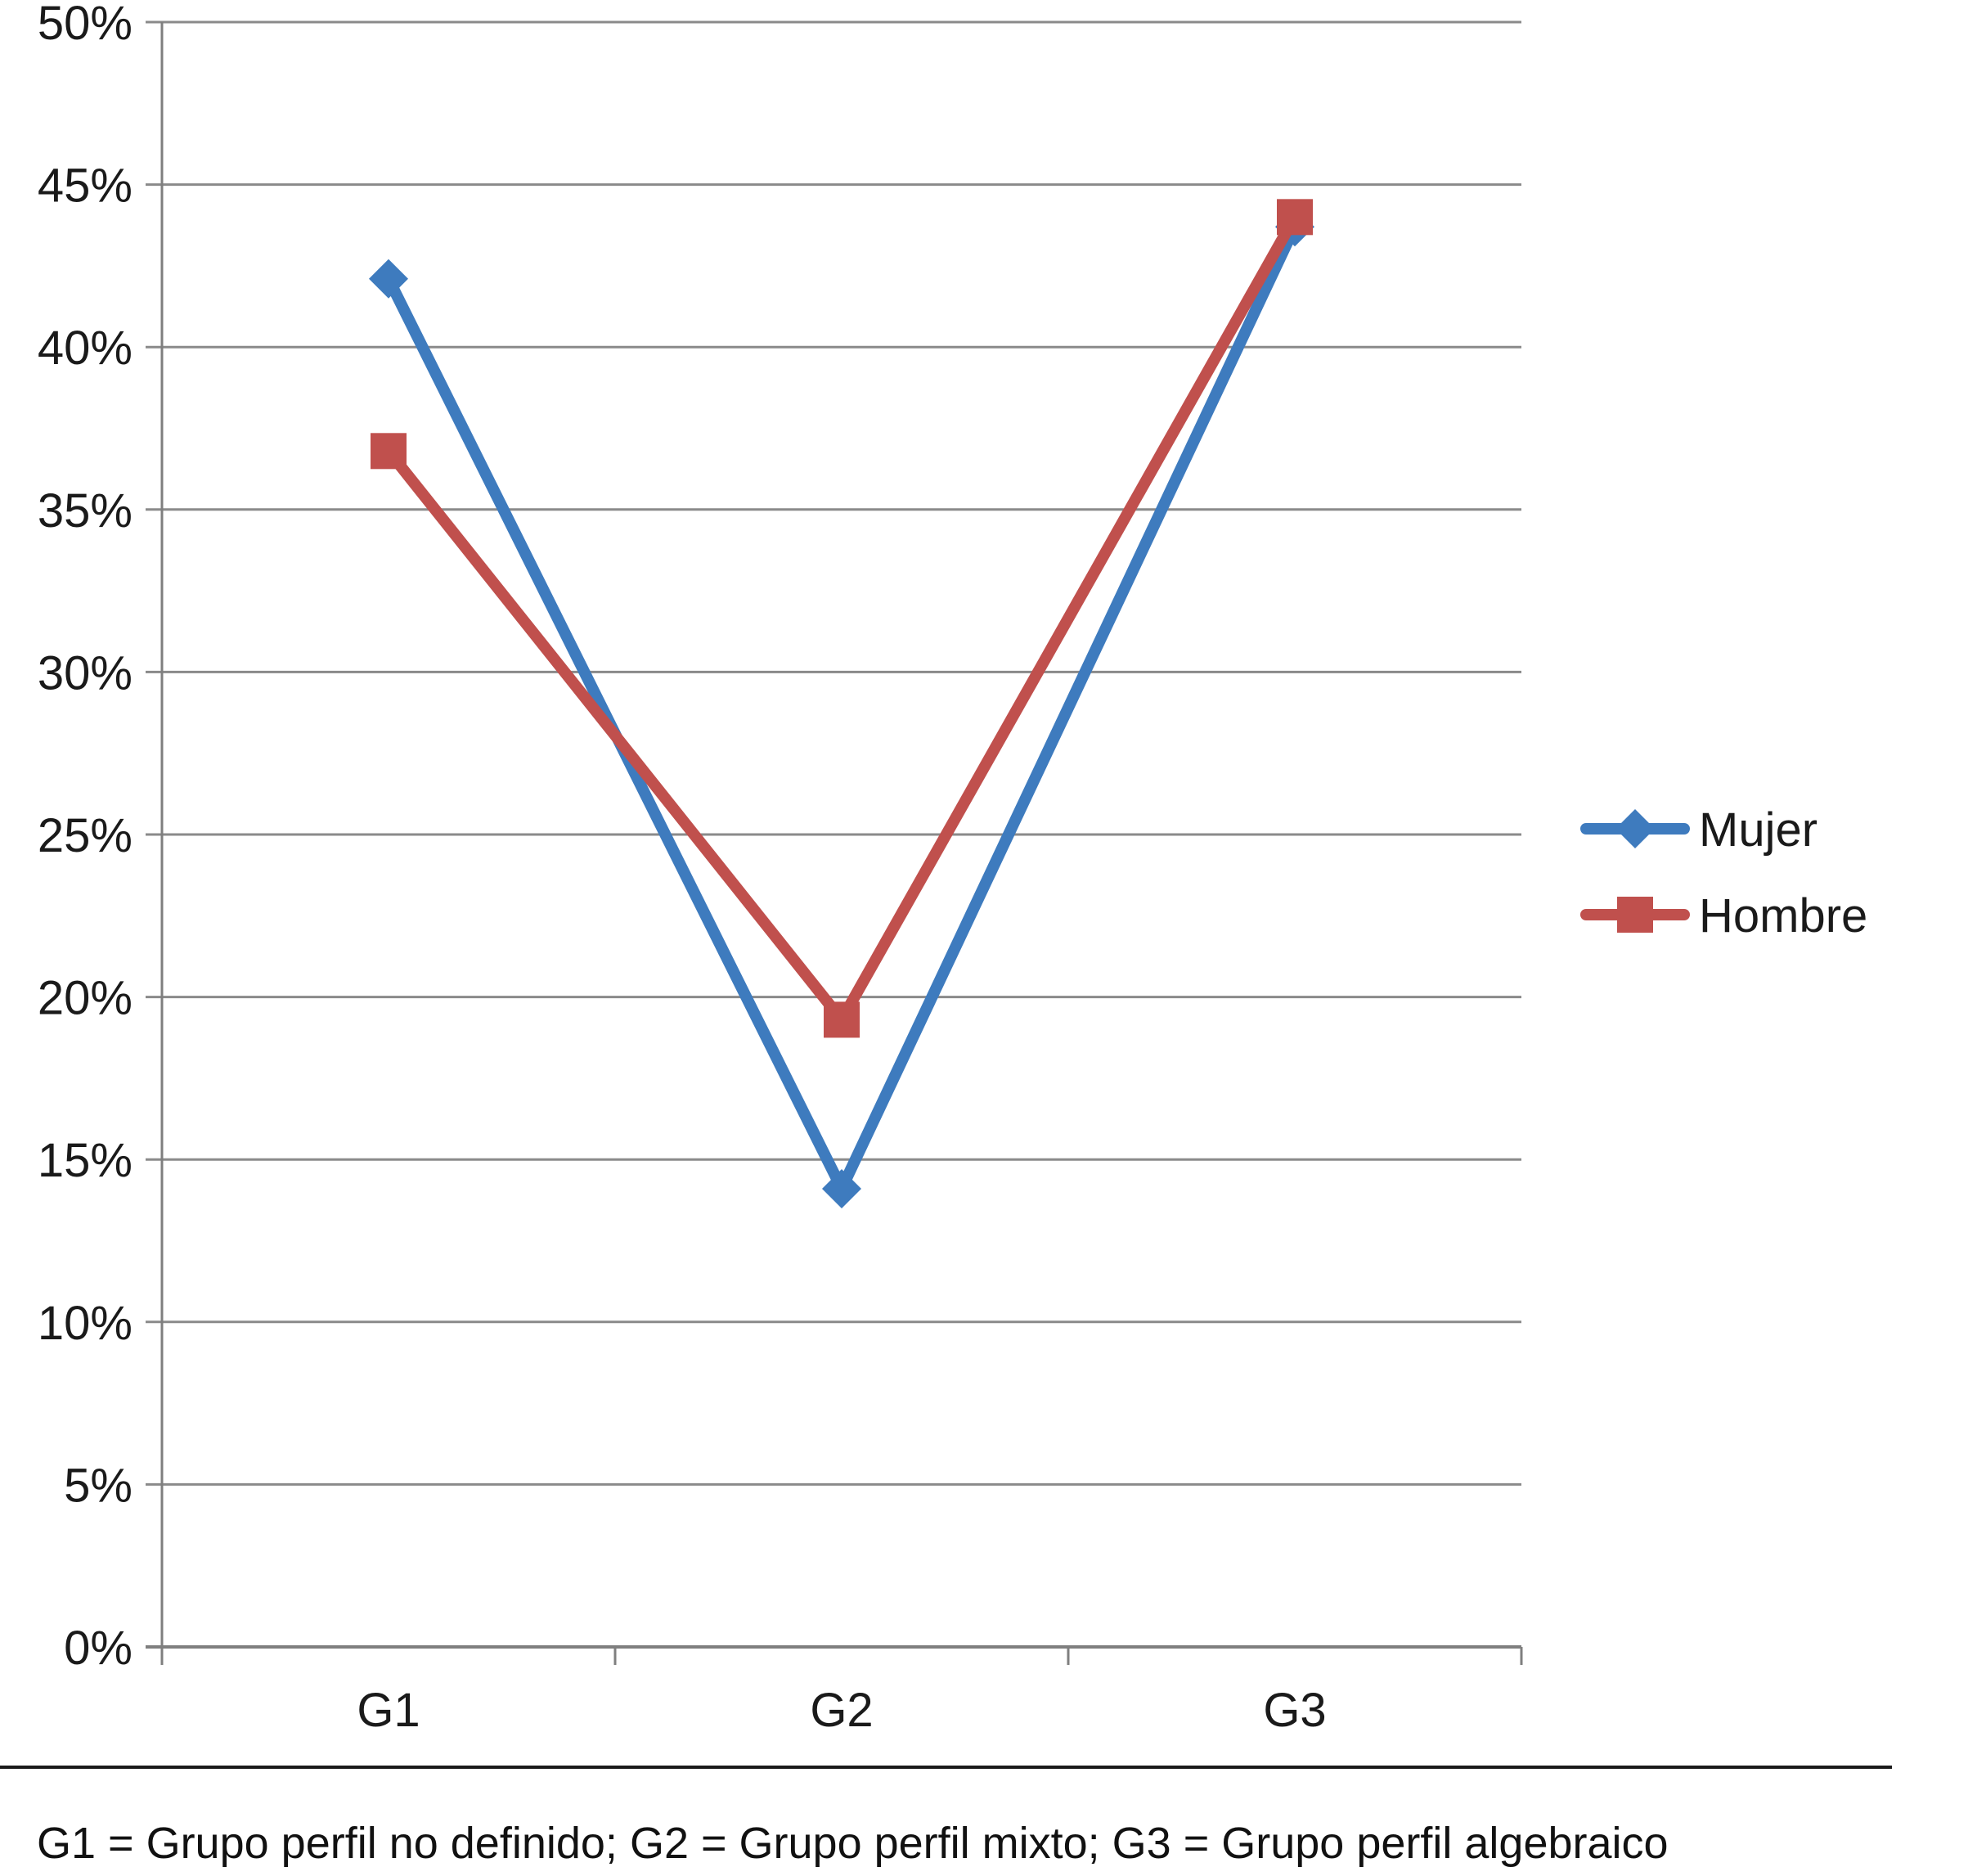 This screenshot has width=1977, height=1876. Describe the element at coordinates (85, 511) in the screenshot. I see `y-axis-tick-label: 35%` at that location.